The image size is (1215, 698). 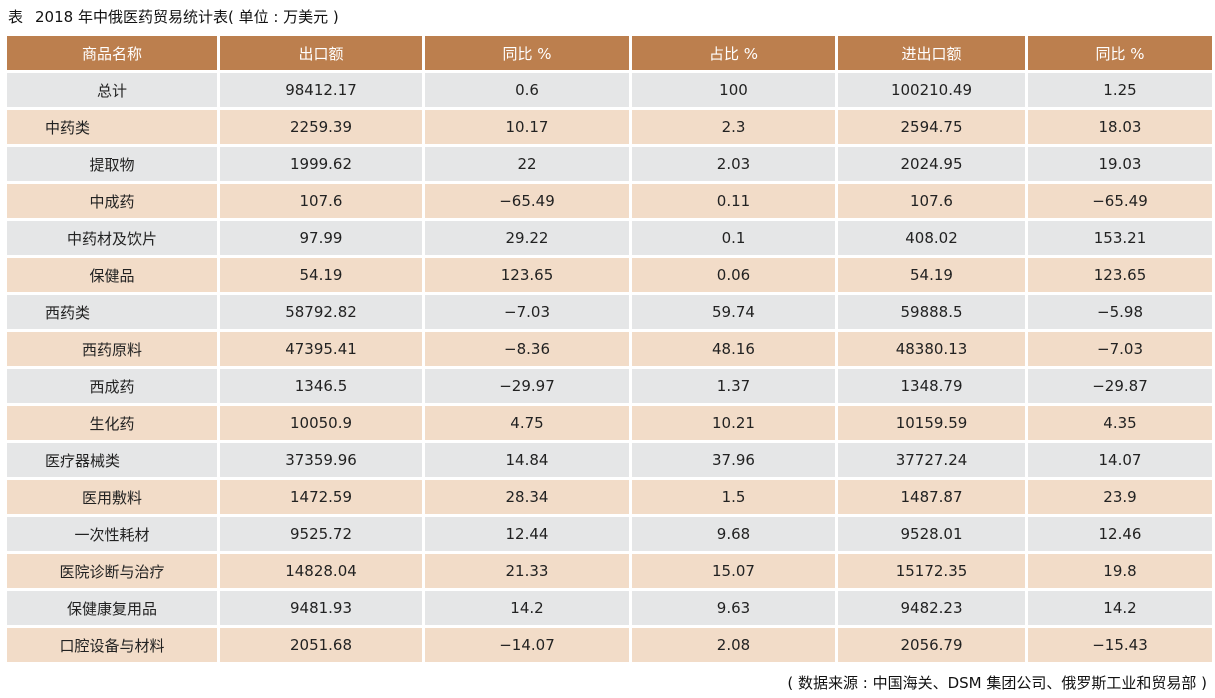 What do you see at coordinates (931, 238) in the screenshot?
I see `trade-value-cell: 408.02` at bounding box center [931, 238].